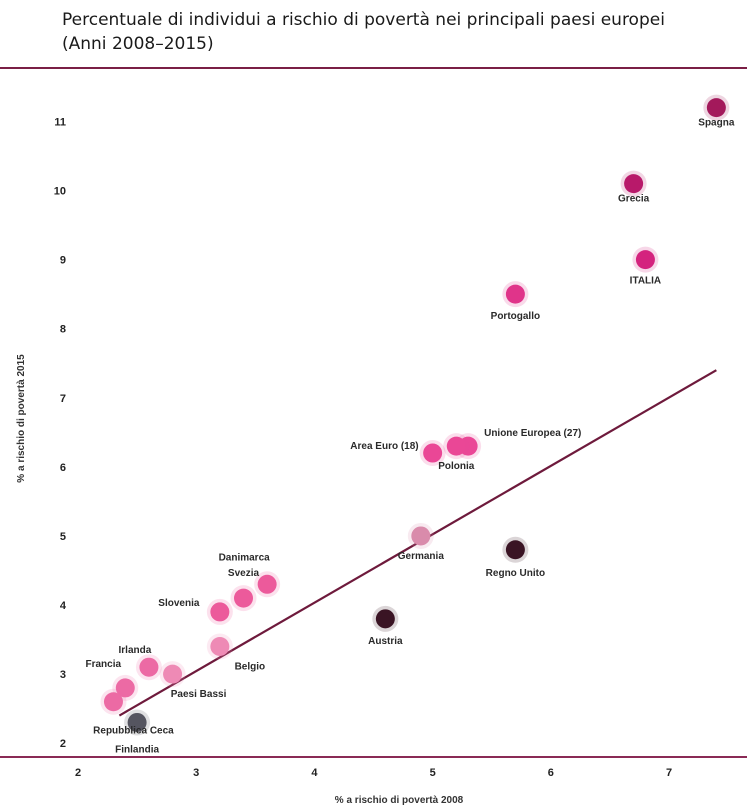 The width and height of the screenshot is (747, 810). Describe the element at coordinates (103, 664) in the screenshot. I see `point-label: Francia` at that location.